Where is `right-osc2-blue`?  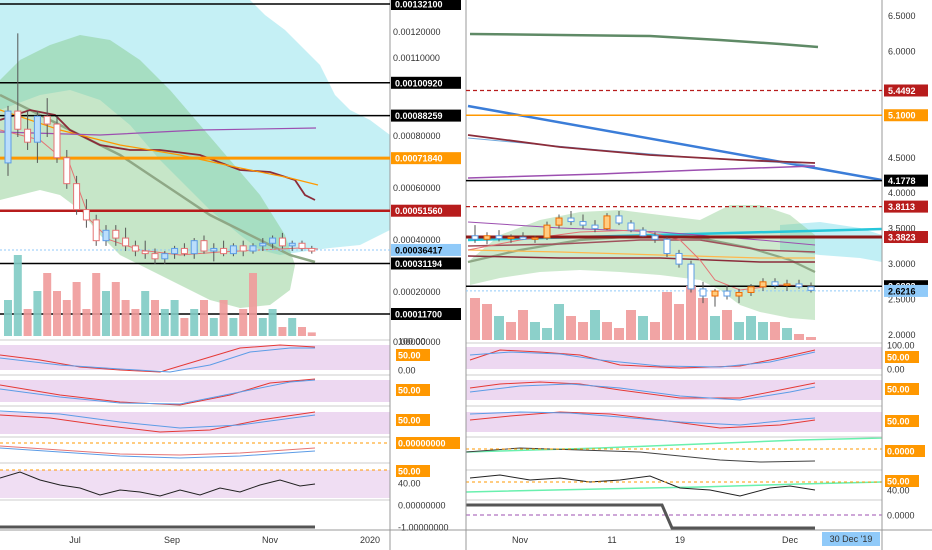 right-osc2-blue is located at coordinates (642, 392).